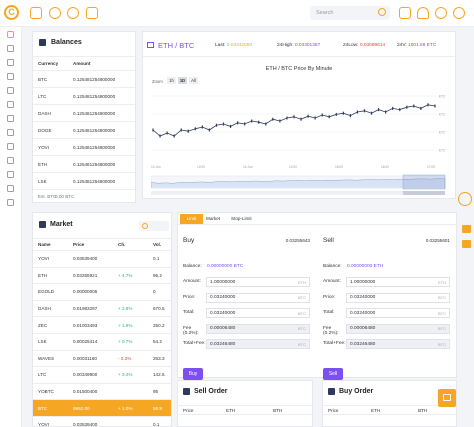 Image resolution: width=474 pixels, height=427 pixels. Describe the element at coordinates (10, 62) in the screenshot. I see `exchange-icon` at that location.